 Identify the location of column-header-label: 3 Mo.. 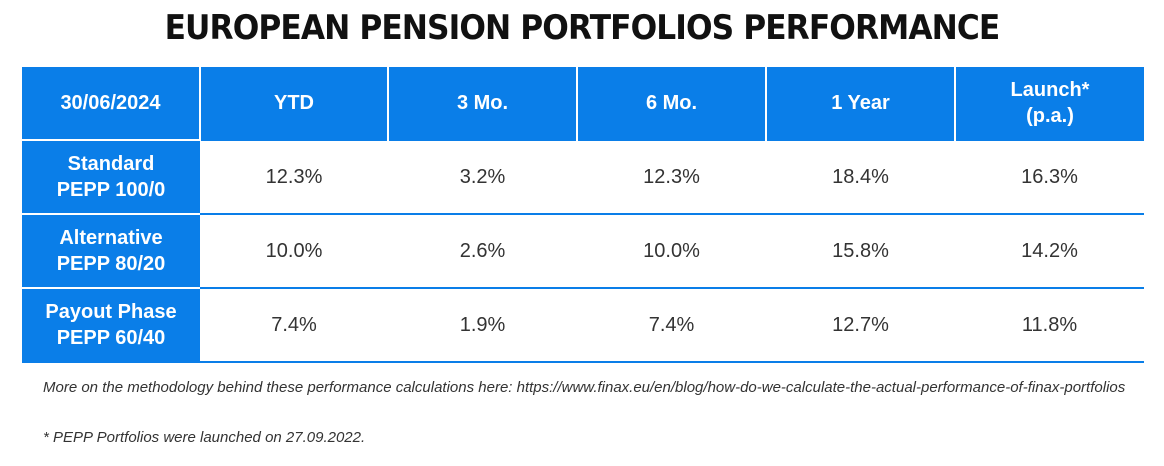
(482, 103).